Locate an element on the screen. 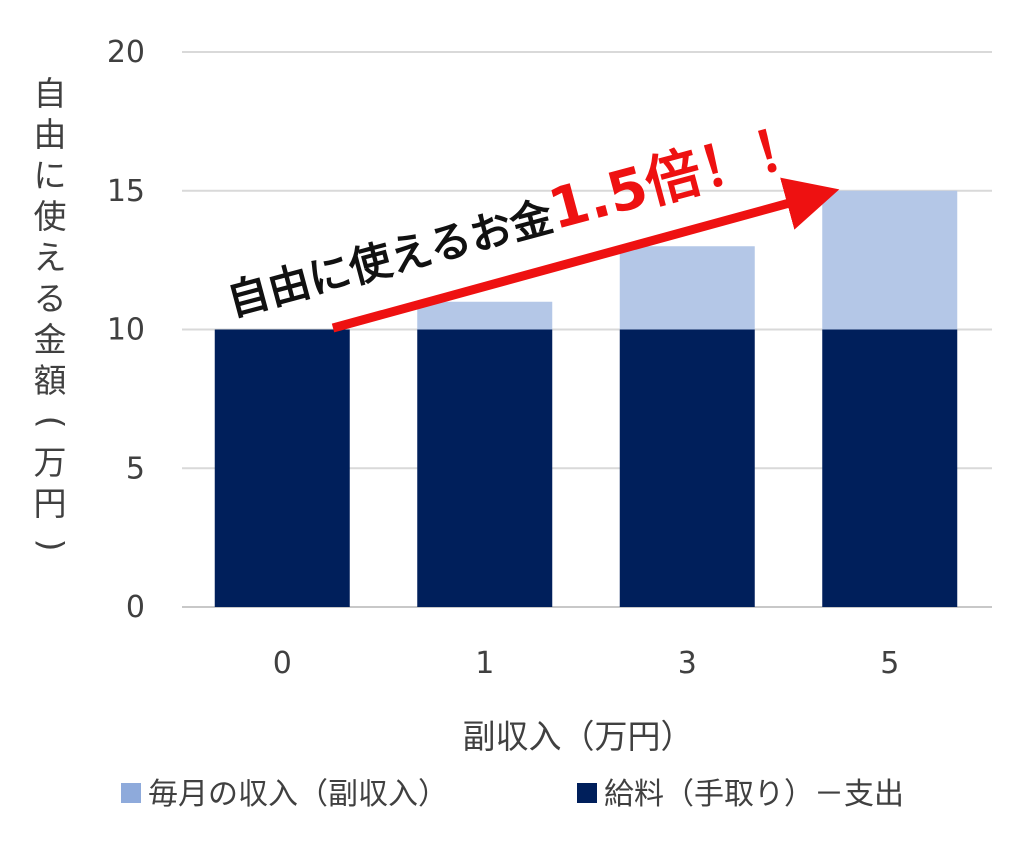 The width and height of the screenshot is (1017, 841). legend-label-side-income: 毎月の収入（副収入） is located at coordinates (298, 794).